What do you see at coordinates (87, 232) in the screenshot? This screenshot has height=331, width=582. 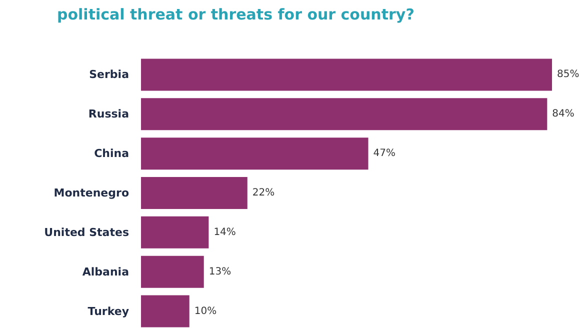 I see `y-tick-label: United States` at bounding box center [87, 232].